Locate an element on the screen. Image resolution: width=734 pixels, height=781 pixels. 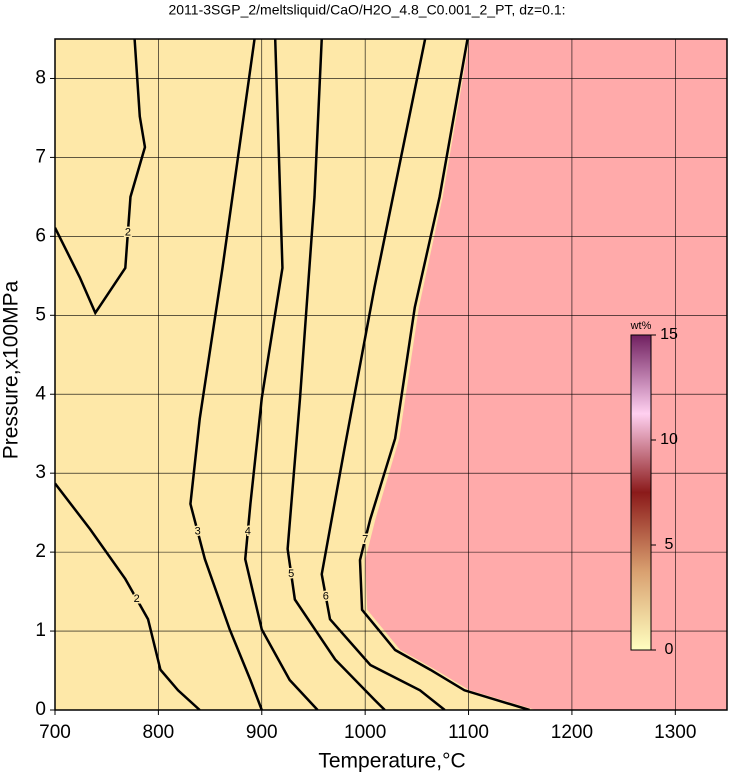
y-tick-label: 4 is located at coordinates (40, 393).